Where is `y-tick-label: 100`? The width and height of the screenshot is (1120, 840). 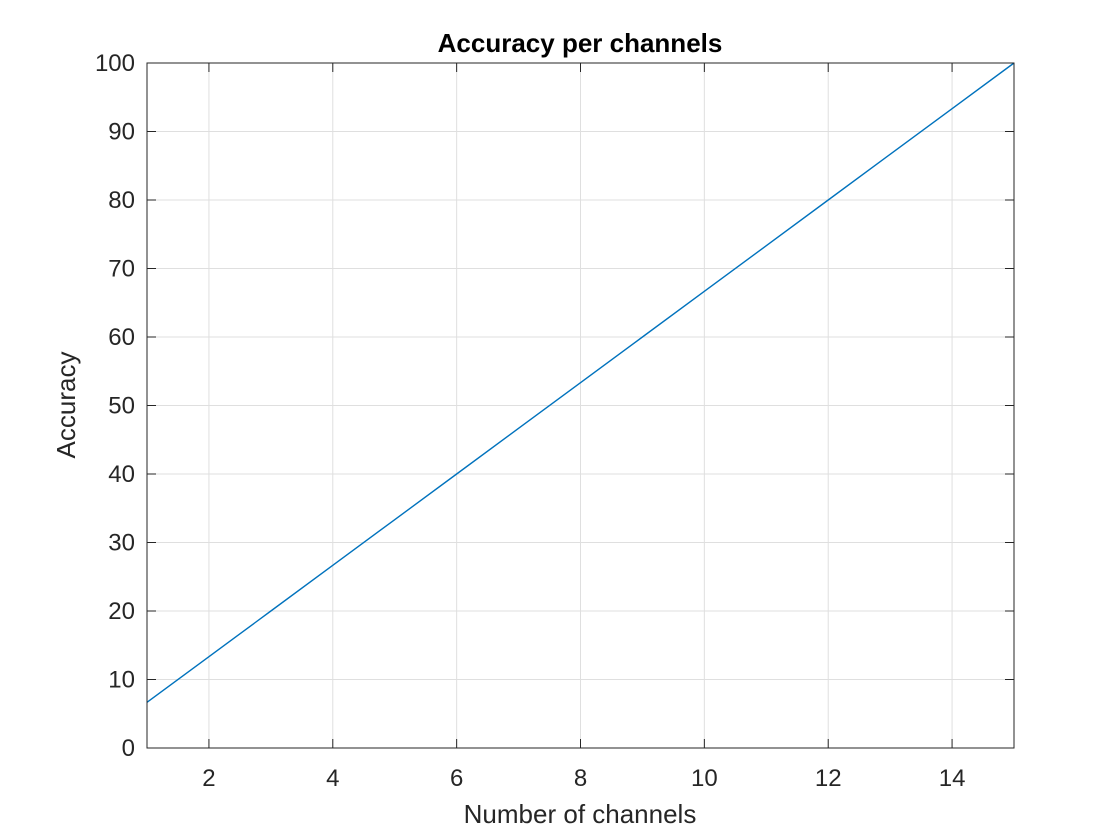
y-tick-label: 100 is located at coordinates (115, 63).